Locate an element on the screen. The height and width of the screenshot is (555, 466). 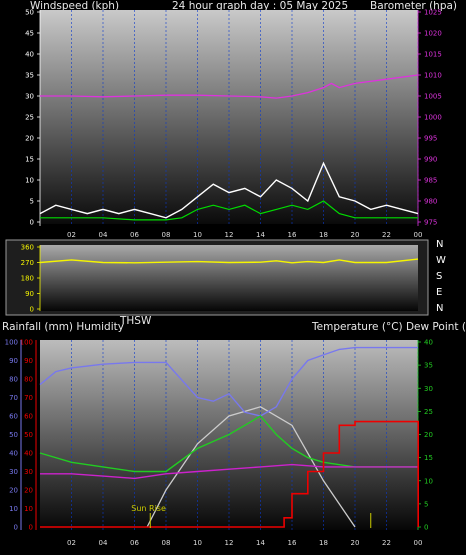
temperature-tick-label: 20 is located at coordinates (428, 435).